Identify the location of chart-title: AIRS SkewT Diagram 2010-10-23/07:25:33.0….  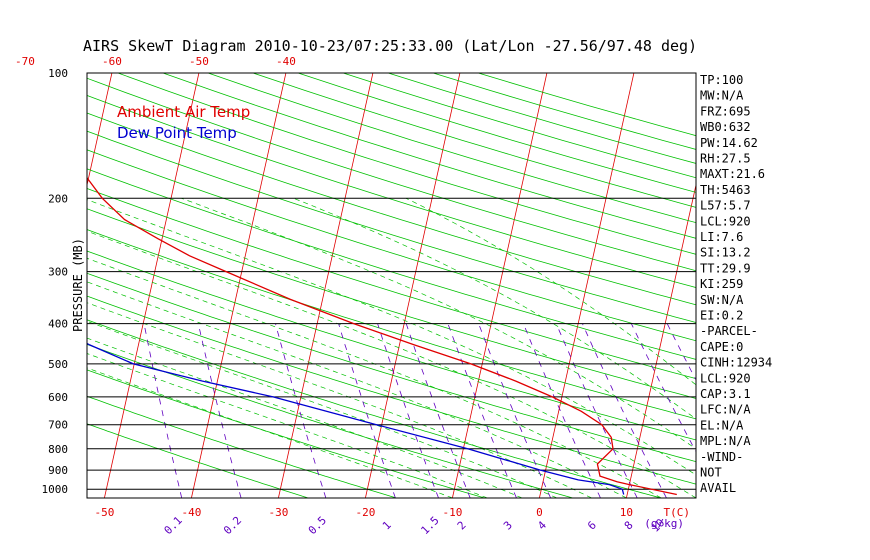
(390, 46).